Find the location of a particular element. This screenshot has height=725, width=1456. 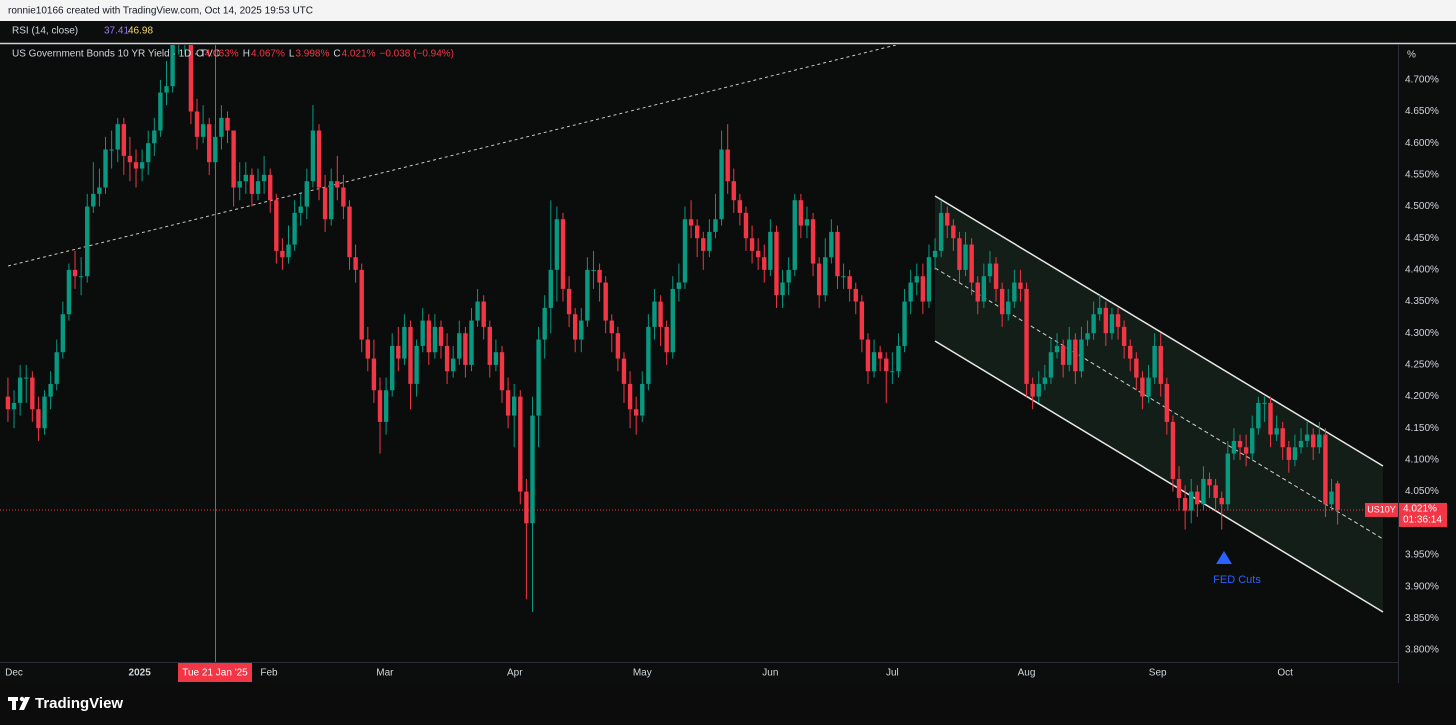

x-tick-label: Jul is located at coordinates (892, 673).